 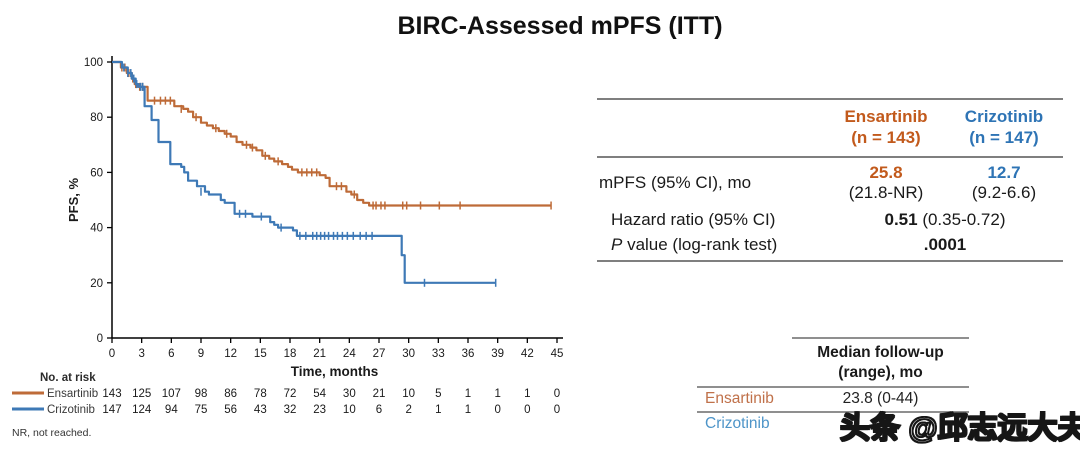 What do you see at coordinates (1004, 172) in the screenshot?
I see `mpfs-crizotinib-value: 12.7` at bounding box center [1004, 172].